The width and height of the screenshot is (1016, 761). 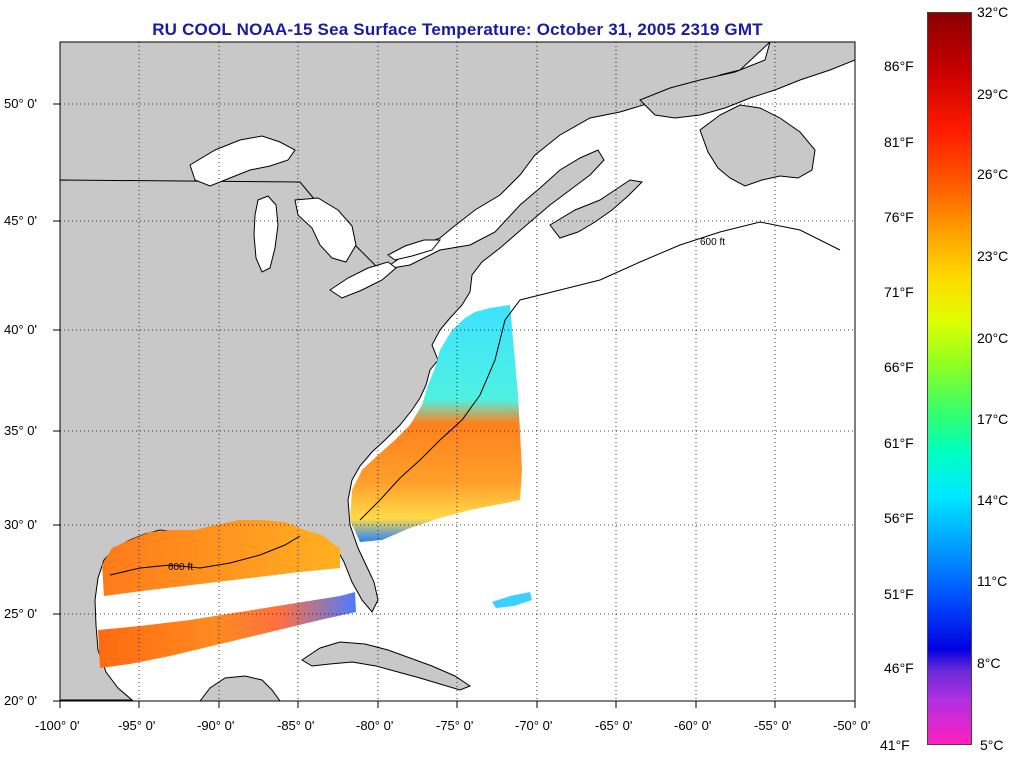 What do you see at coordinates (325, 230) in the screenshot?
I see `lake-huron` at bounding box center [325, 230].